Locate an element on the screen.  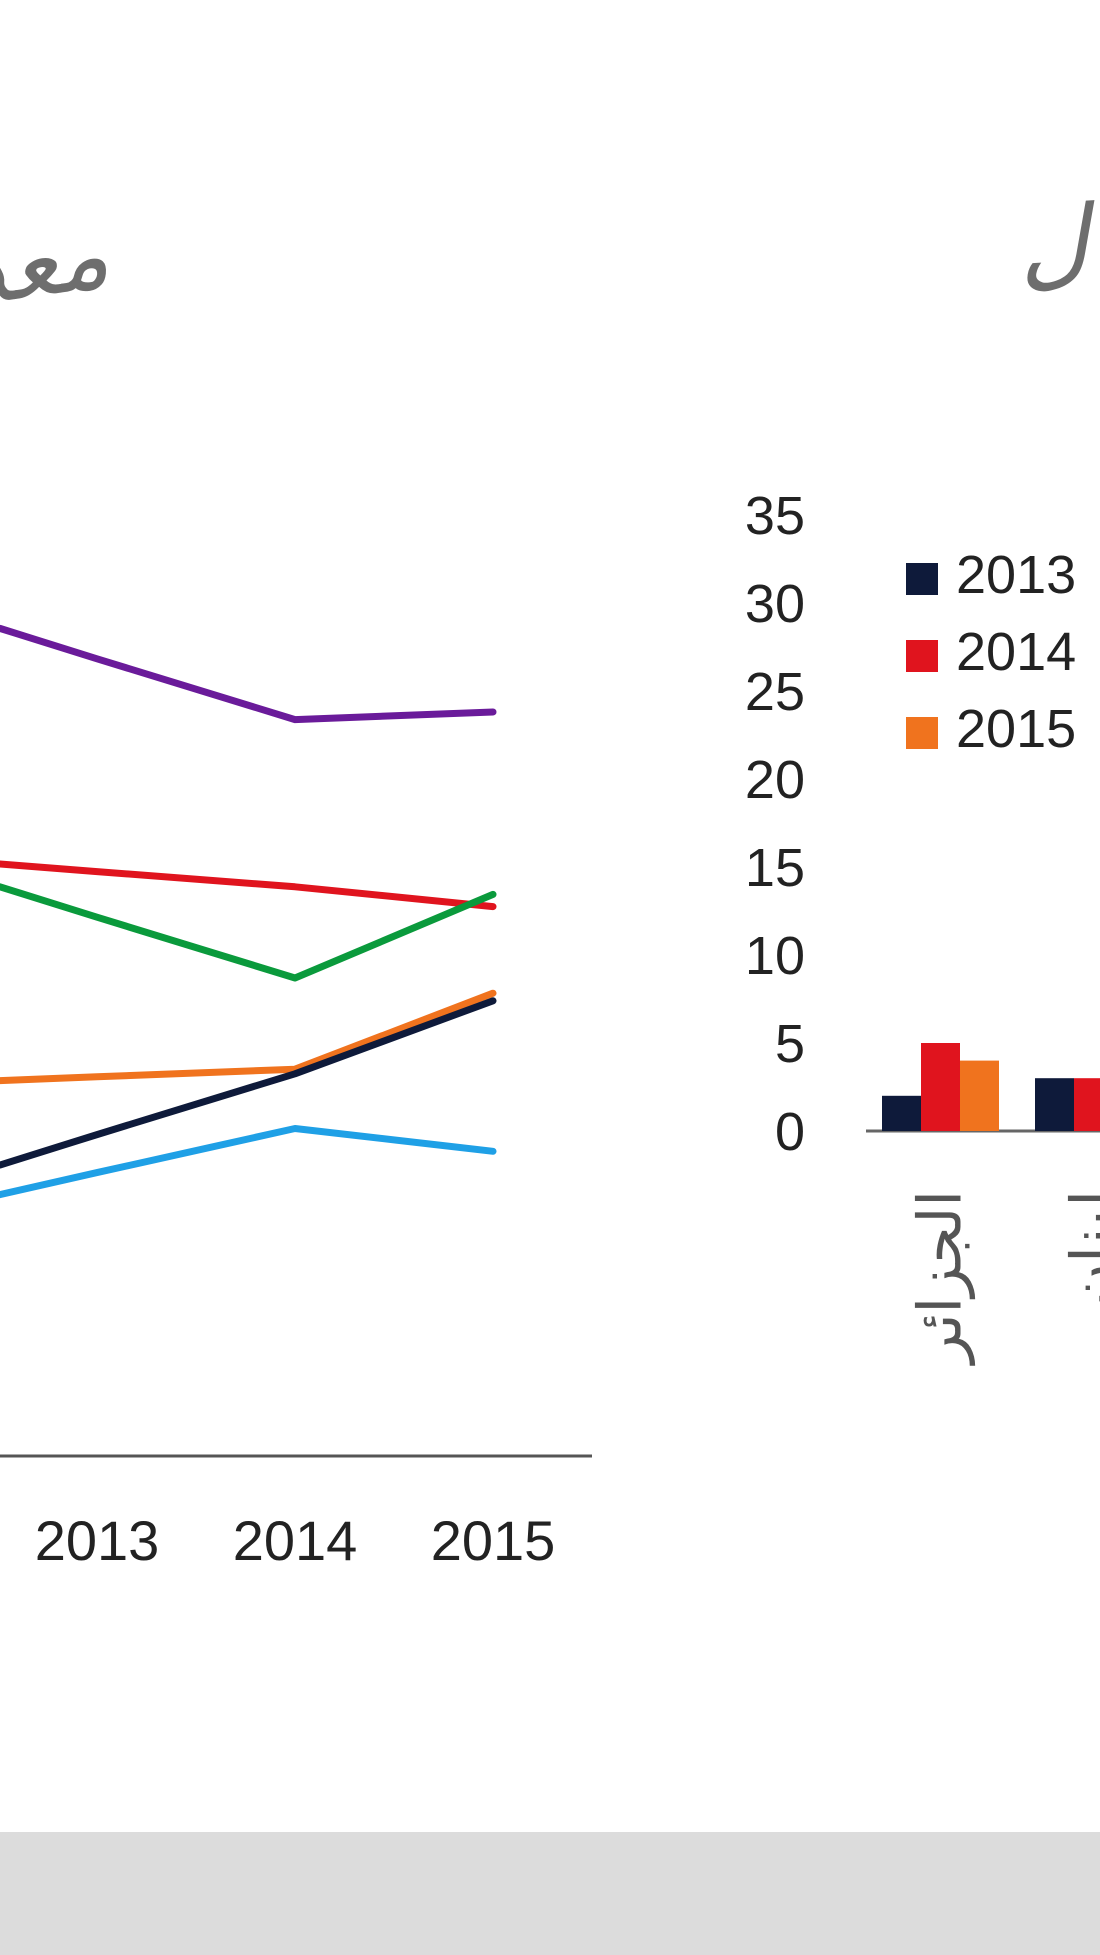
legend-label-2014: 2014 is located at coordinates (1016, 652).